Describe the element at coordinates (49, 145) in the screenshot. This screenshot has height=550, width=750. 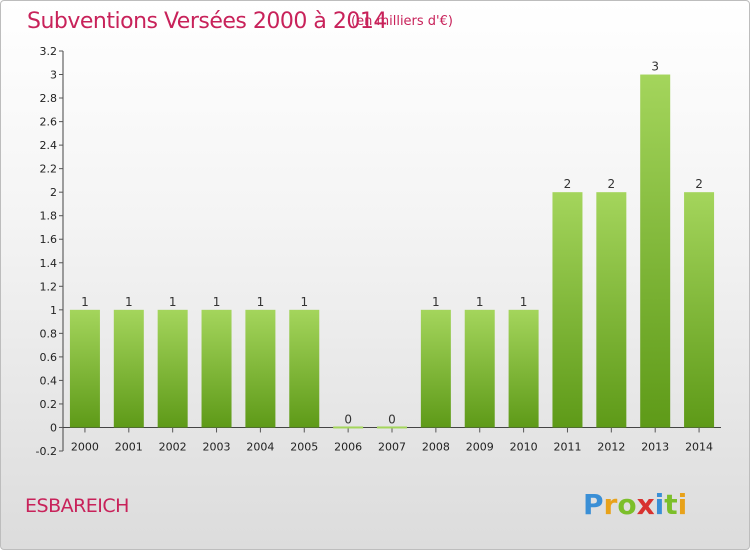
I see `y-tick-label: 2.4` at that location.